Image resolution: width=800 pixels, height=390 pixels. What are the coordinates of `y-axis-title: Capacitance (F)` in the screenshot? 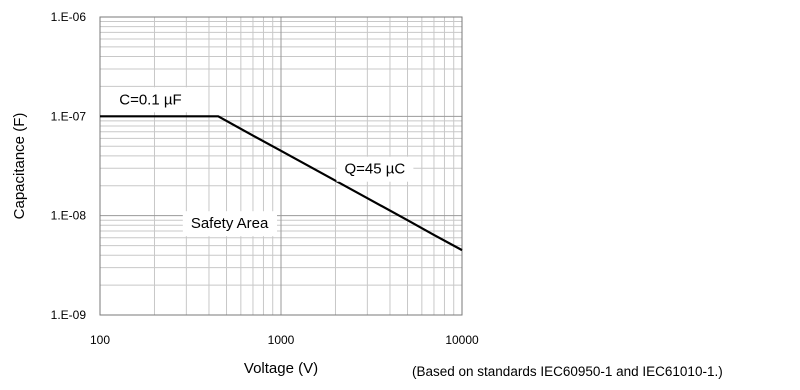 It's located at (19, 166).